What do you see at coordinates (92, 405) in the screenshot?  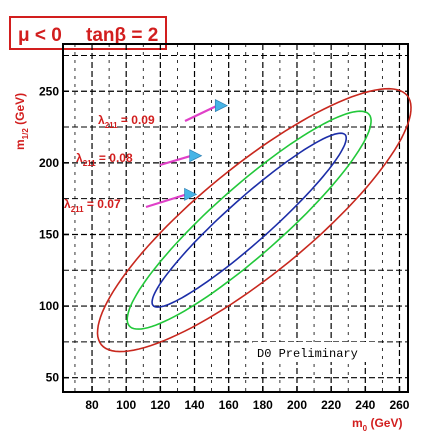 I see `x-tick-label-80: 80` at bounding box center [92, 405].